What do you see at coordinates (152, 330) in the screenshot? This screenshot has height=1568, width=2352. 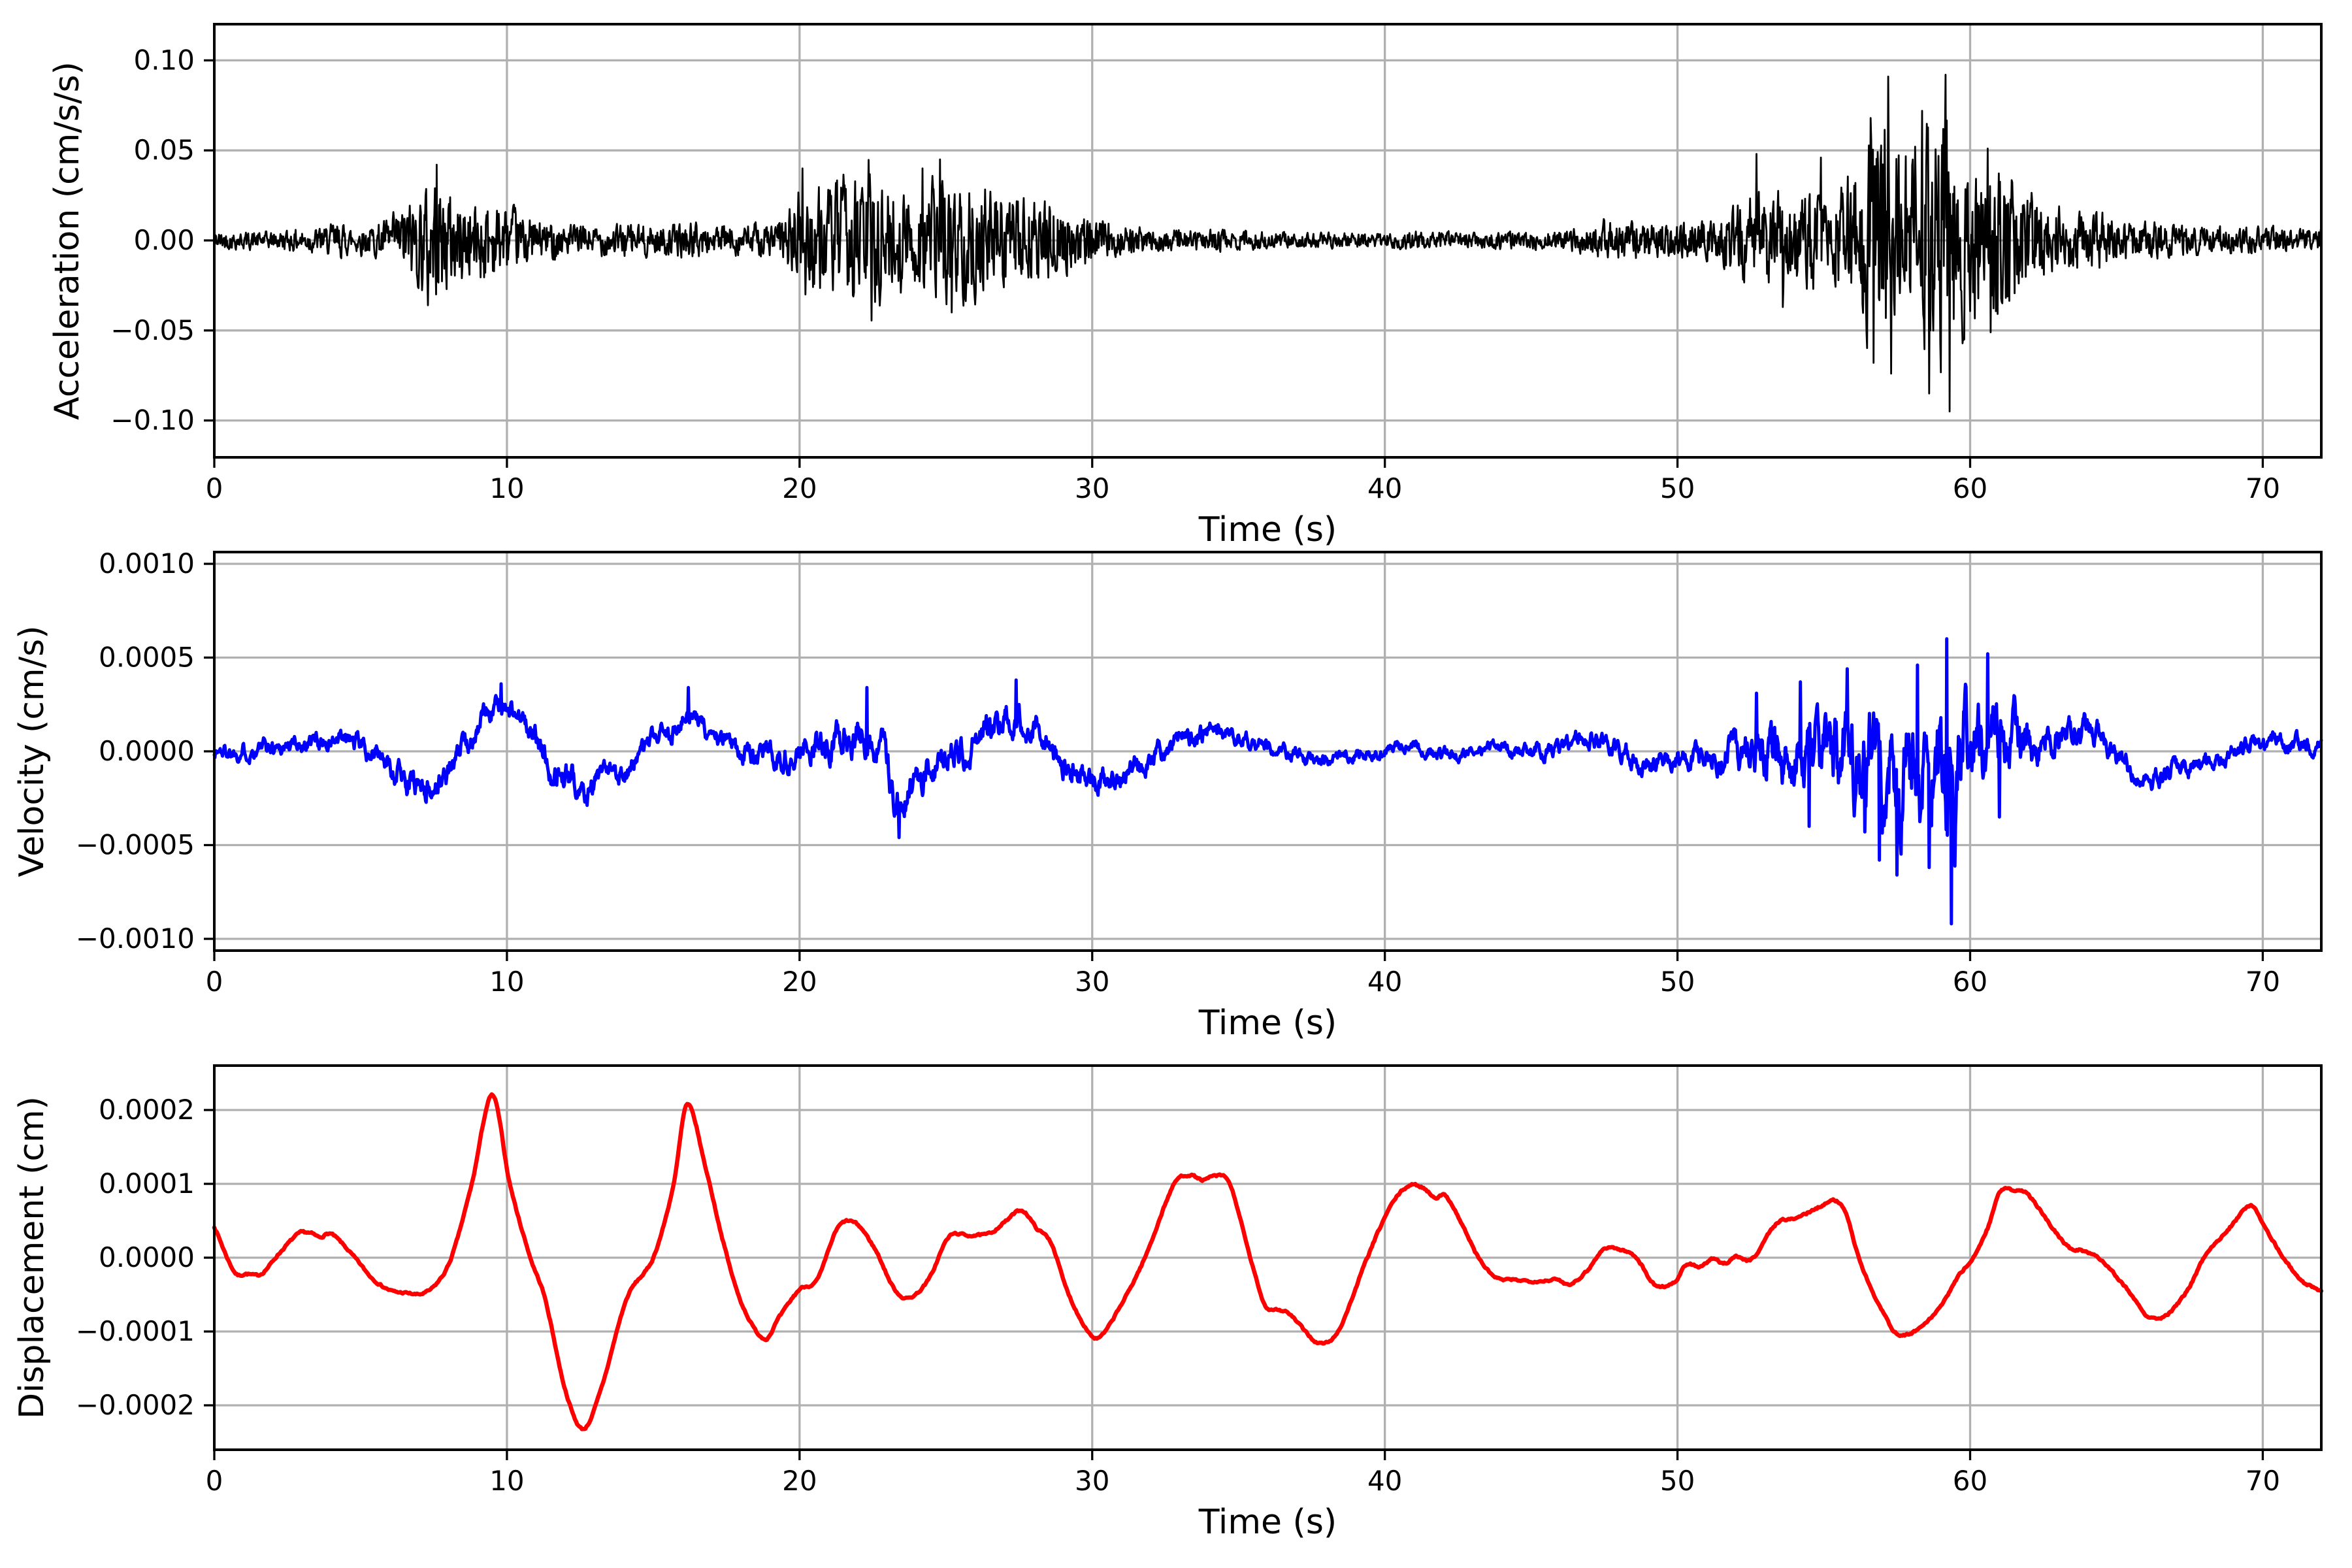 I see `acceleration-ytick-label: −0.05` at bounding box center [152, 330].